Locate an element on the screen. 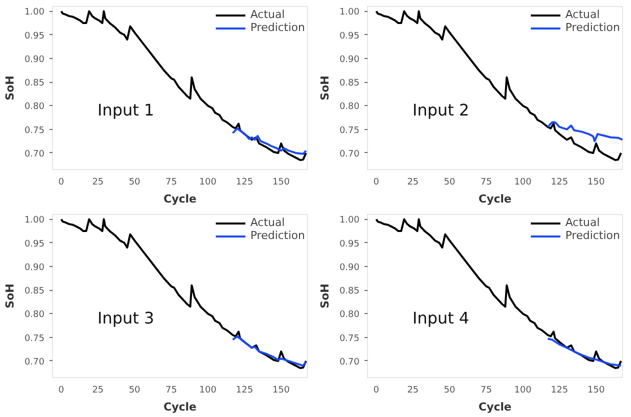 This screenshot has height=417, width=631. annotation: Input 4 is located at coordinates (441, 318).